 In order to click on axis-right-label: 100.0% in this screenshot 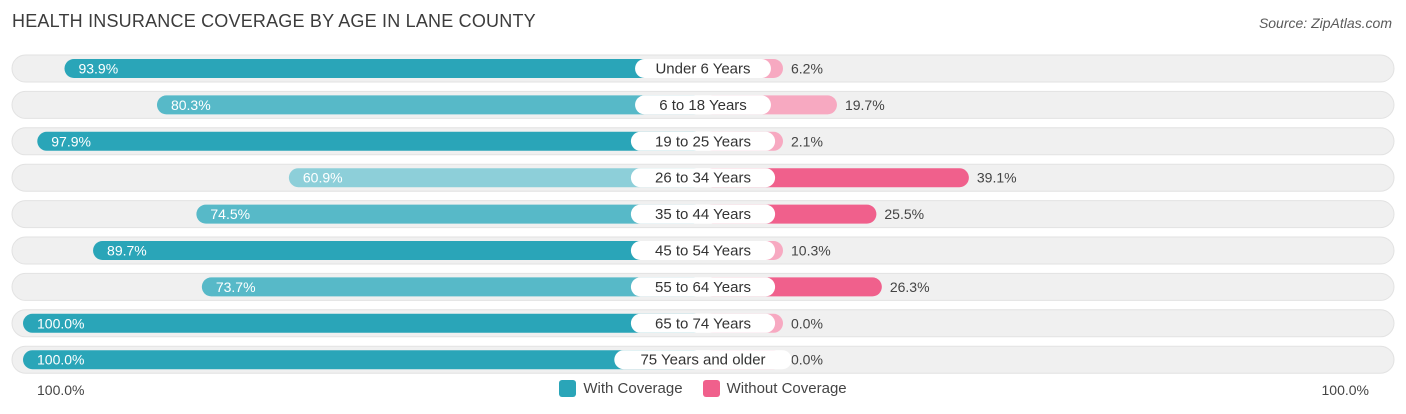, I will do `click(1345, 390)`.